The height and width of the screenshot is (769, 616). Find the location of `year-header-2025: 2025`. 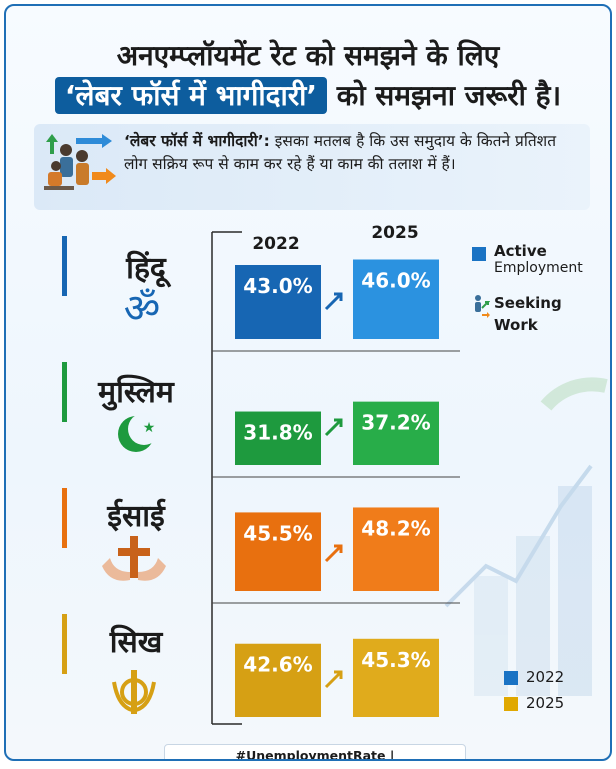

year-header-2025: 2025 is located at coordinates (394, 233).